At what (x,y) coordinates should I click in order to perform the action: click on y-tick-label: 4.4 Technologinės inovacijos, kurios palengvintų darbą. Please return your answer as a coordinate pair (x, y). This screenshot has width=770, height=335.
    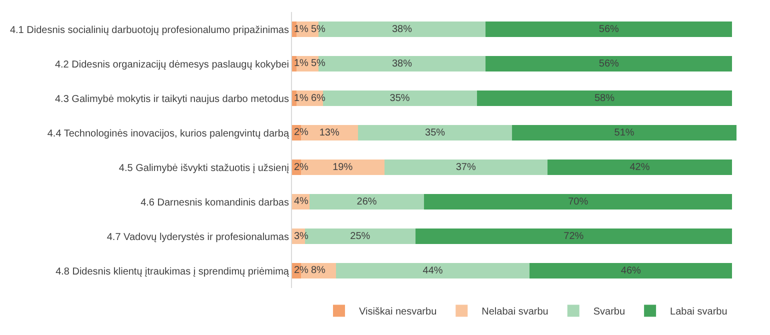
    Looking at the image, I should click on (168, 134).